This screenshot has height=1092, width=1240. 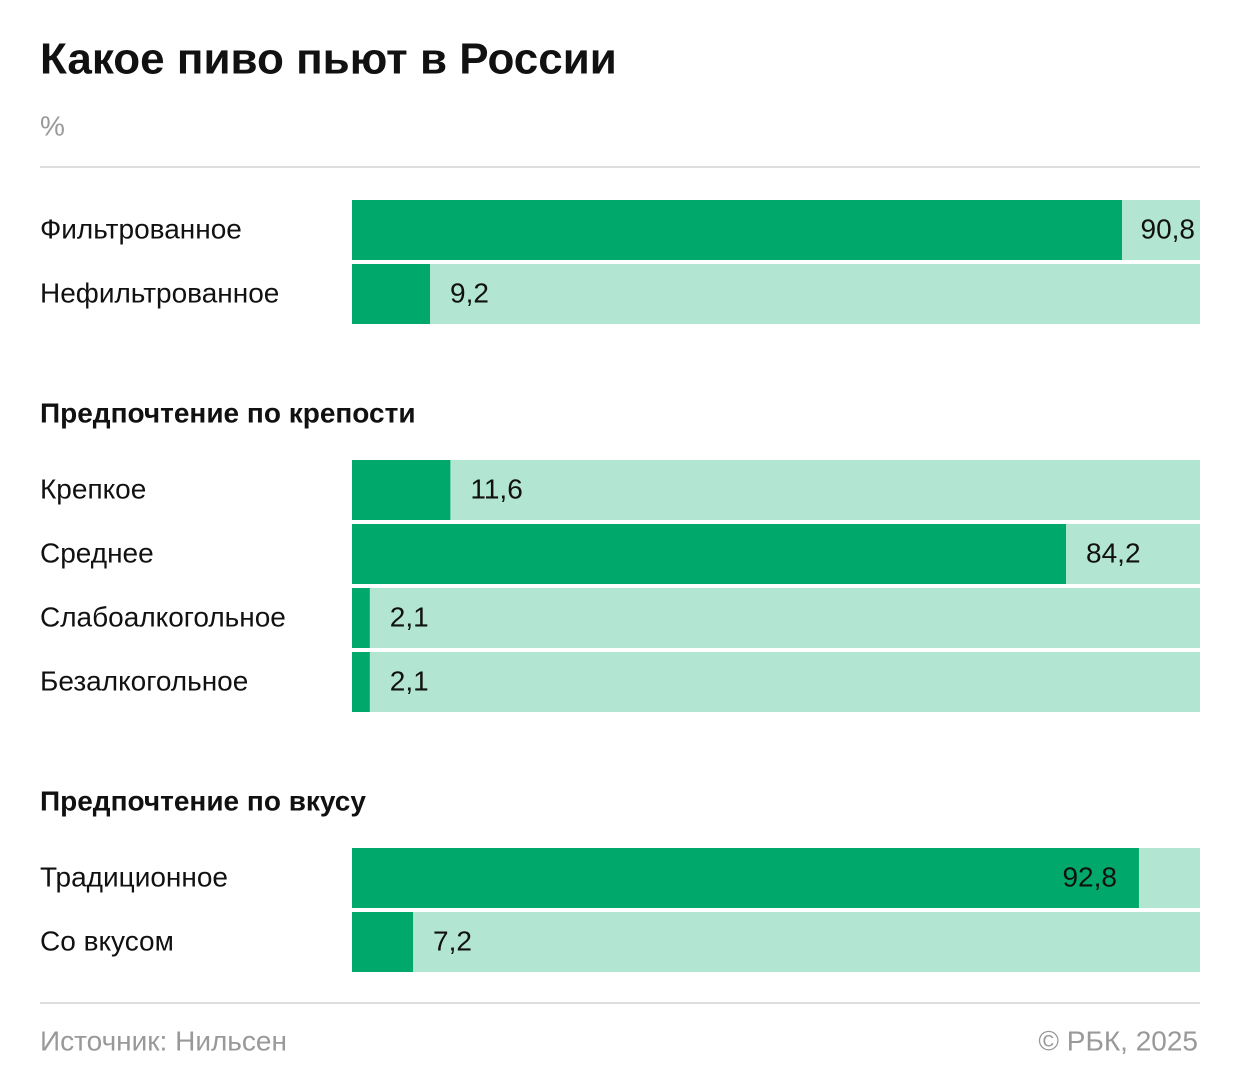 What do you see at coordinates (163, 616) in the screenshot?
I see `category-label: Слабоалкогольное` at bounding box center [163, 616].